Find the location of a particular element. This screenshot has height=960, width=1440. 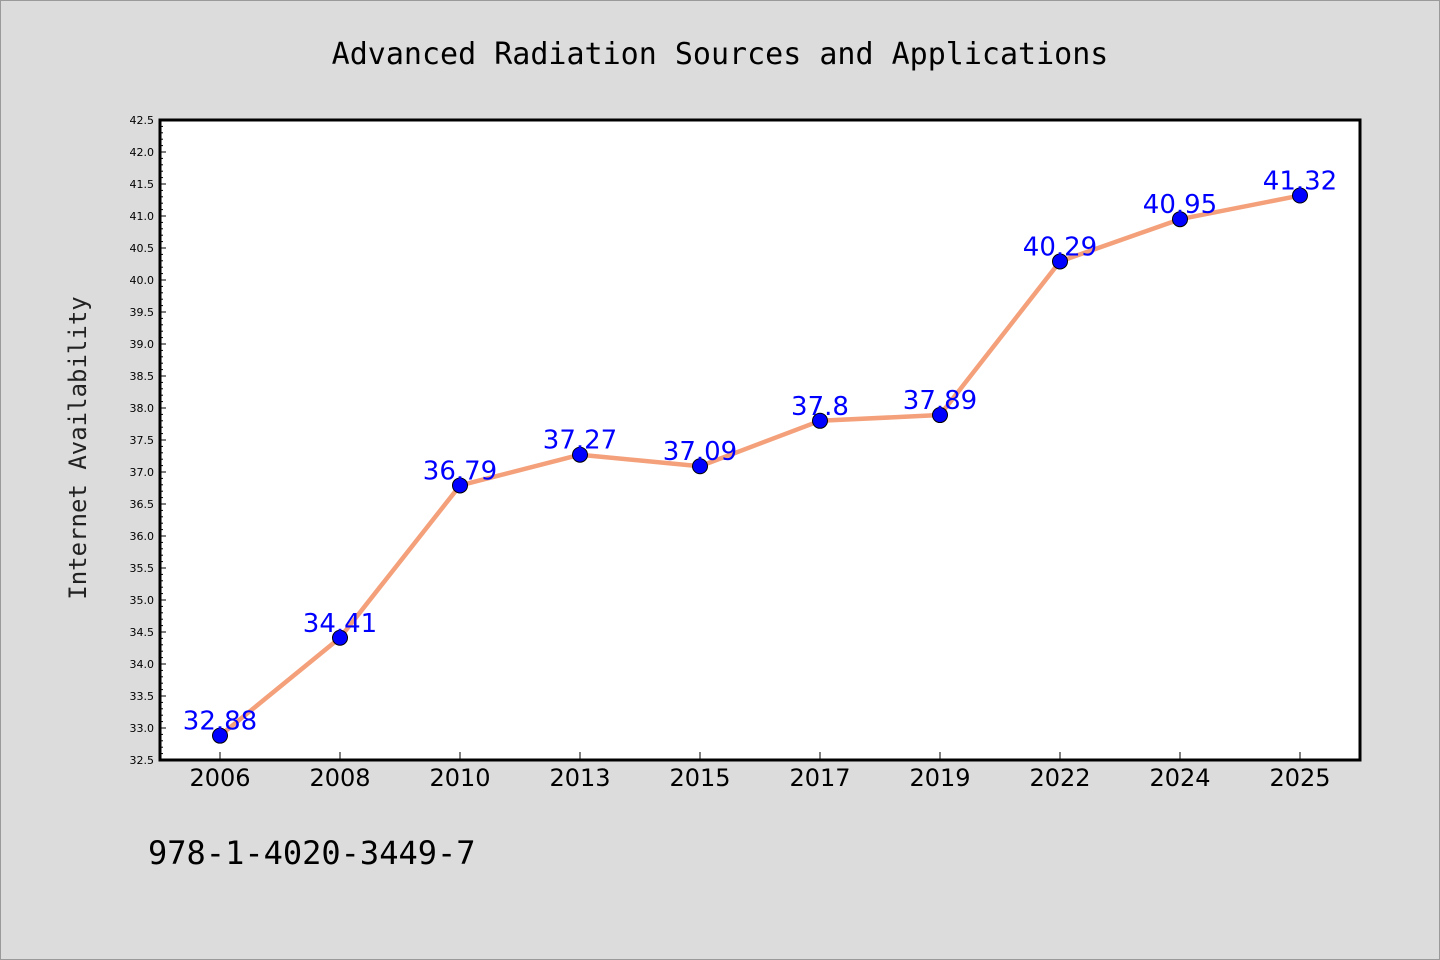

y-tick-label: 35.0 is located at coordinates (142, 600).